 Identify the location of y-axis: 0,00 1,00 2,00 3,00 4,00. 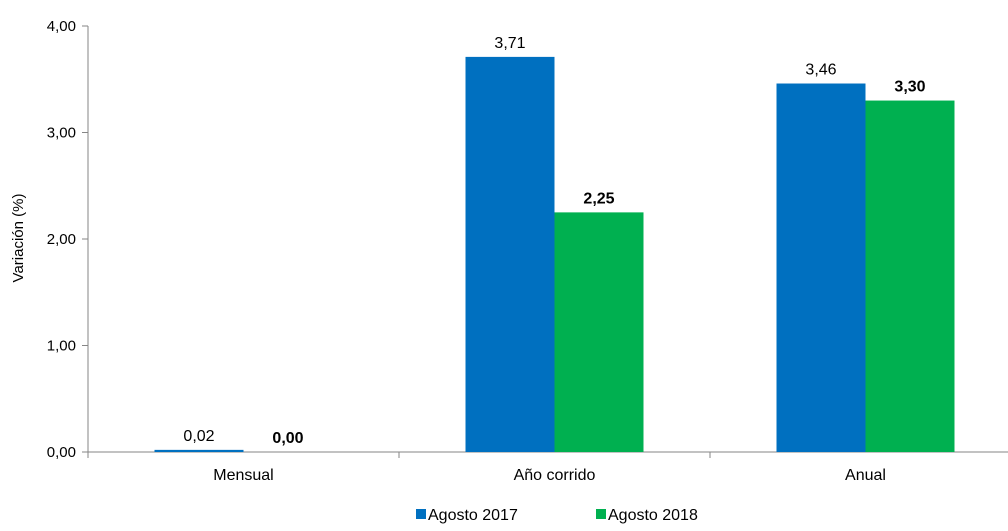
(68, 239).